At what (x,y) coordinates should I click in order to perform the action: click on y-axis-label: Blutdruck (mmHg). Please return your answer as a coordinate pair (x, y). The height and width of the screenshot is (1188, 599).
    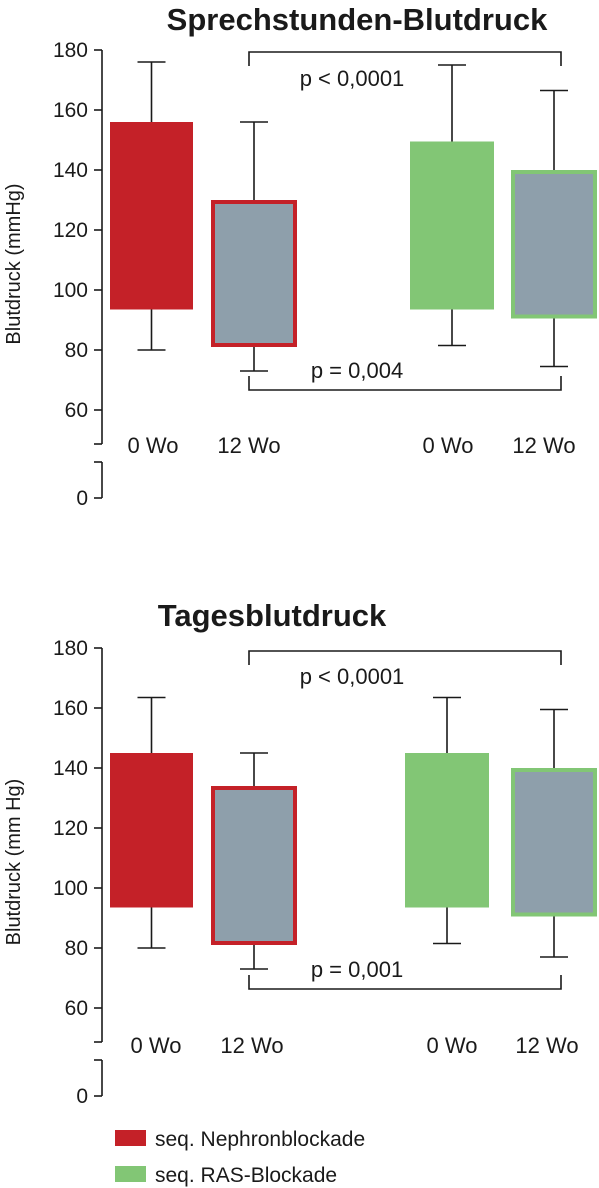
    Looking at the image, I should click on (14, 263).